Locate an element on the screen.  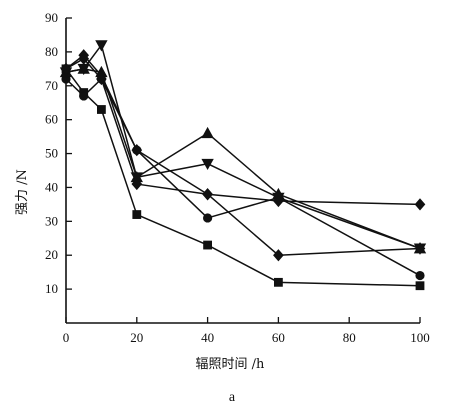
y-tick-label: 30 is located at coordinates (51, 220).